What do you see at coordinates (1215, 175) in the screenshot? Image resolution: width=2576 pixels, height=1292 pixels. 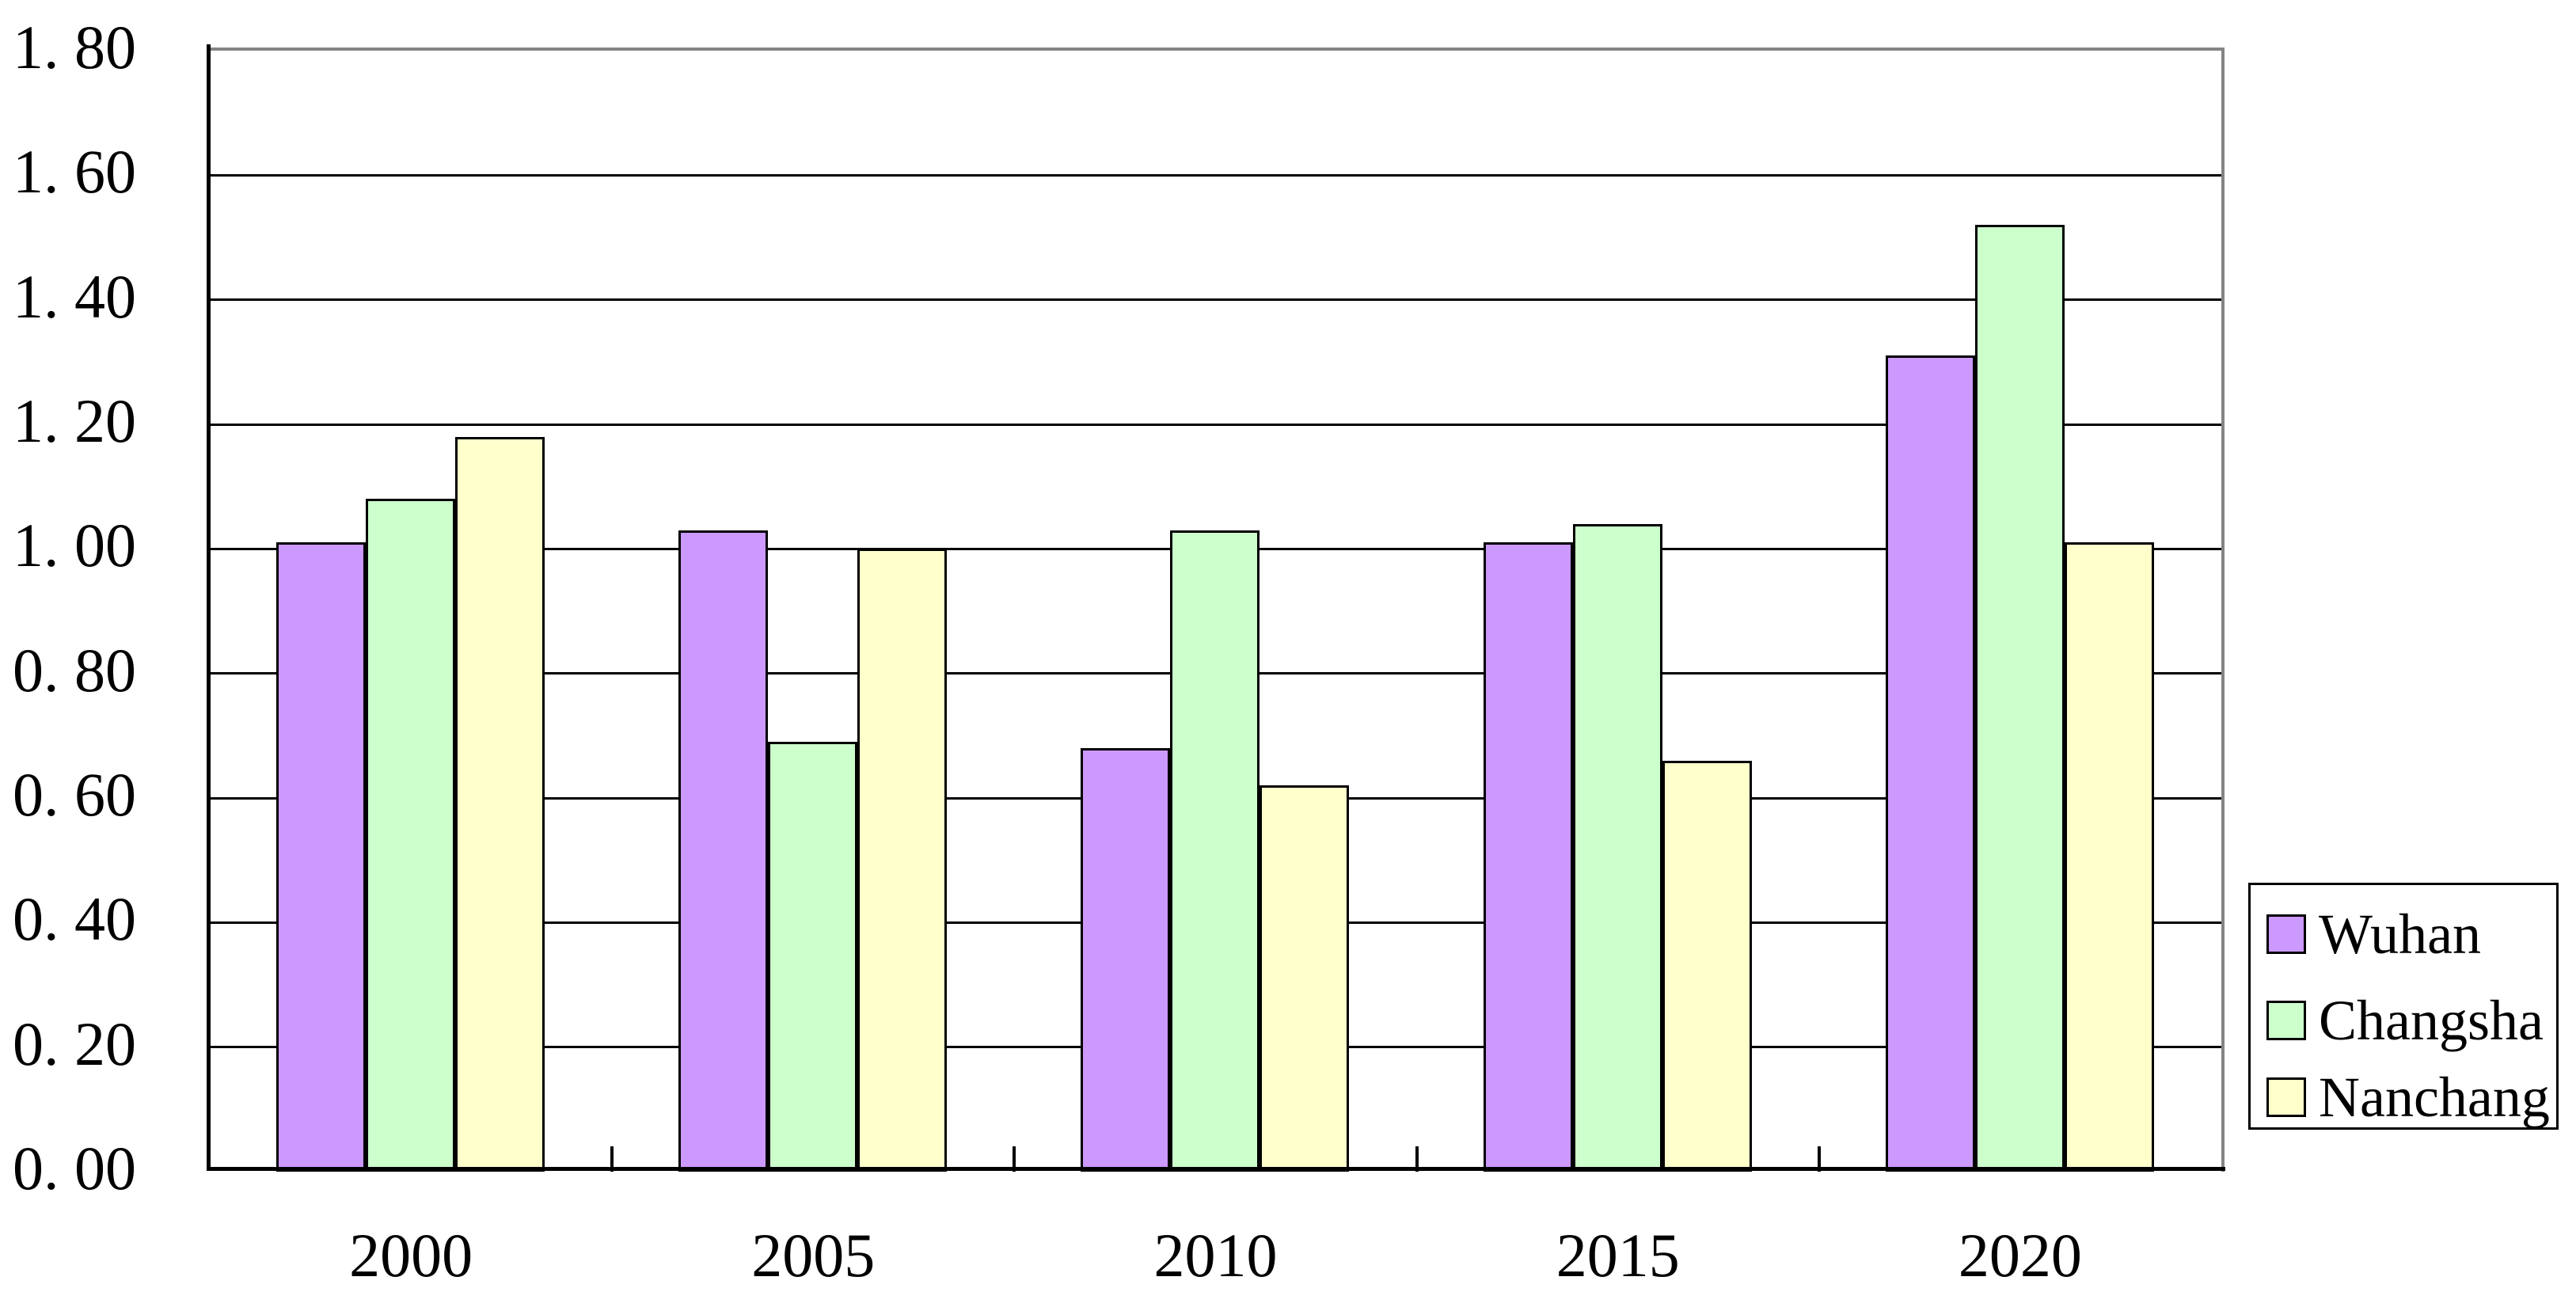 I see `gridline-1.60` at bounding box center [1215, 175].